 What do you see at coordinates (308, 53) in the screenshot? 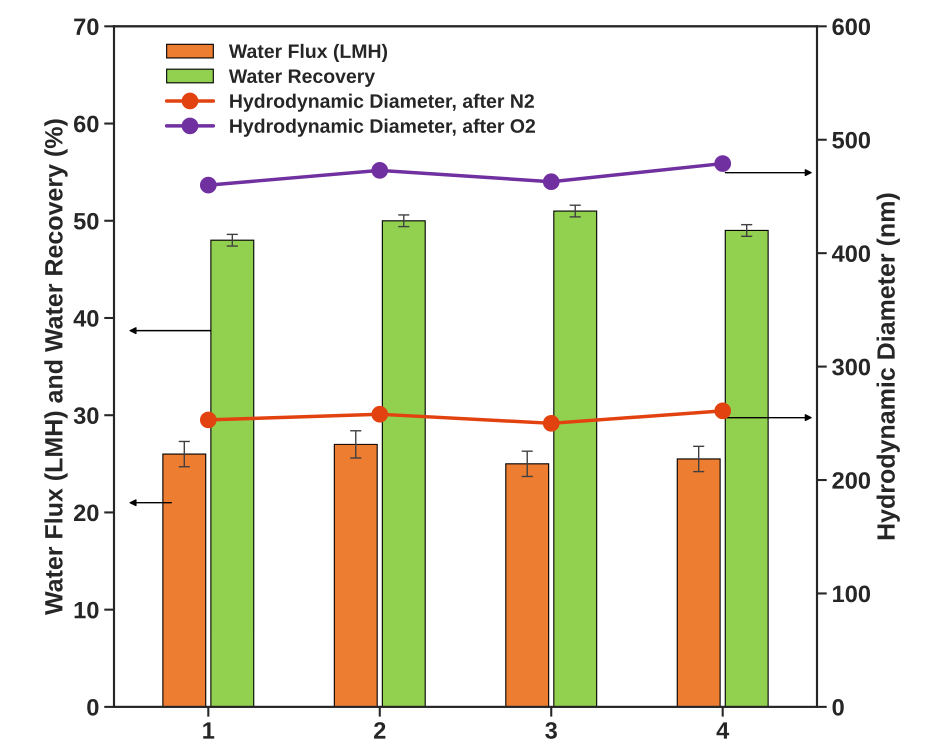
I see `legend-label: Water Flux (LMH)` at bounding box center [308, 53].